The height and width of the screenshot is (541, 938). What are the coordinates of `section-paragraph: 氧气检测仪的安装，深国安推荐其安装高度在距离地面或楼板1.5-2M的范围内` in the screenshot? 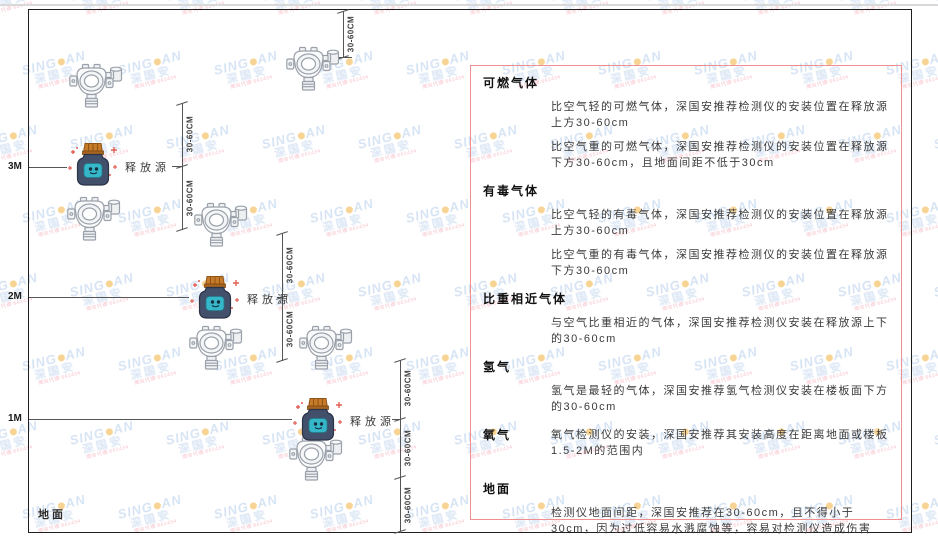 It's located at (720, 443).